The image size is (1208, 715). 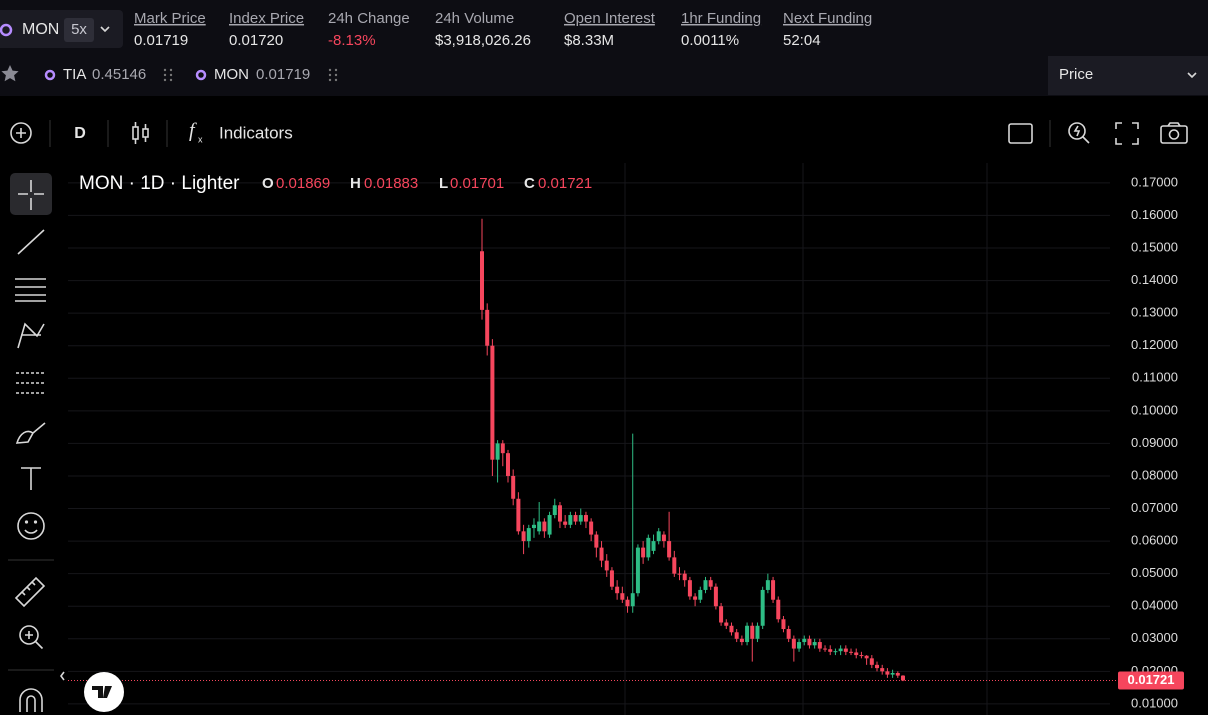 What do you see at coordinates (1154, 409) in the screenshot?
I see `y-tick-label: 0.10000` at bounding box center [1154, 409].